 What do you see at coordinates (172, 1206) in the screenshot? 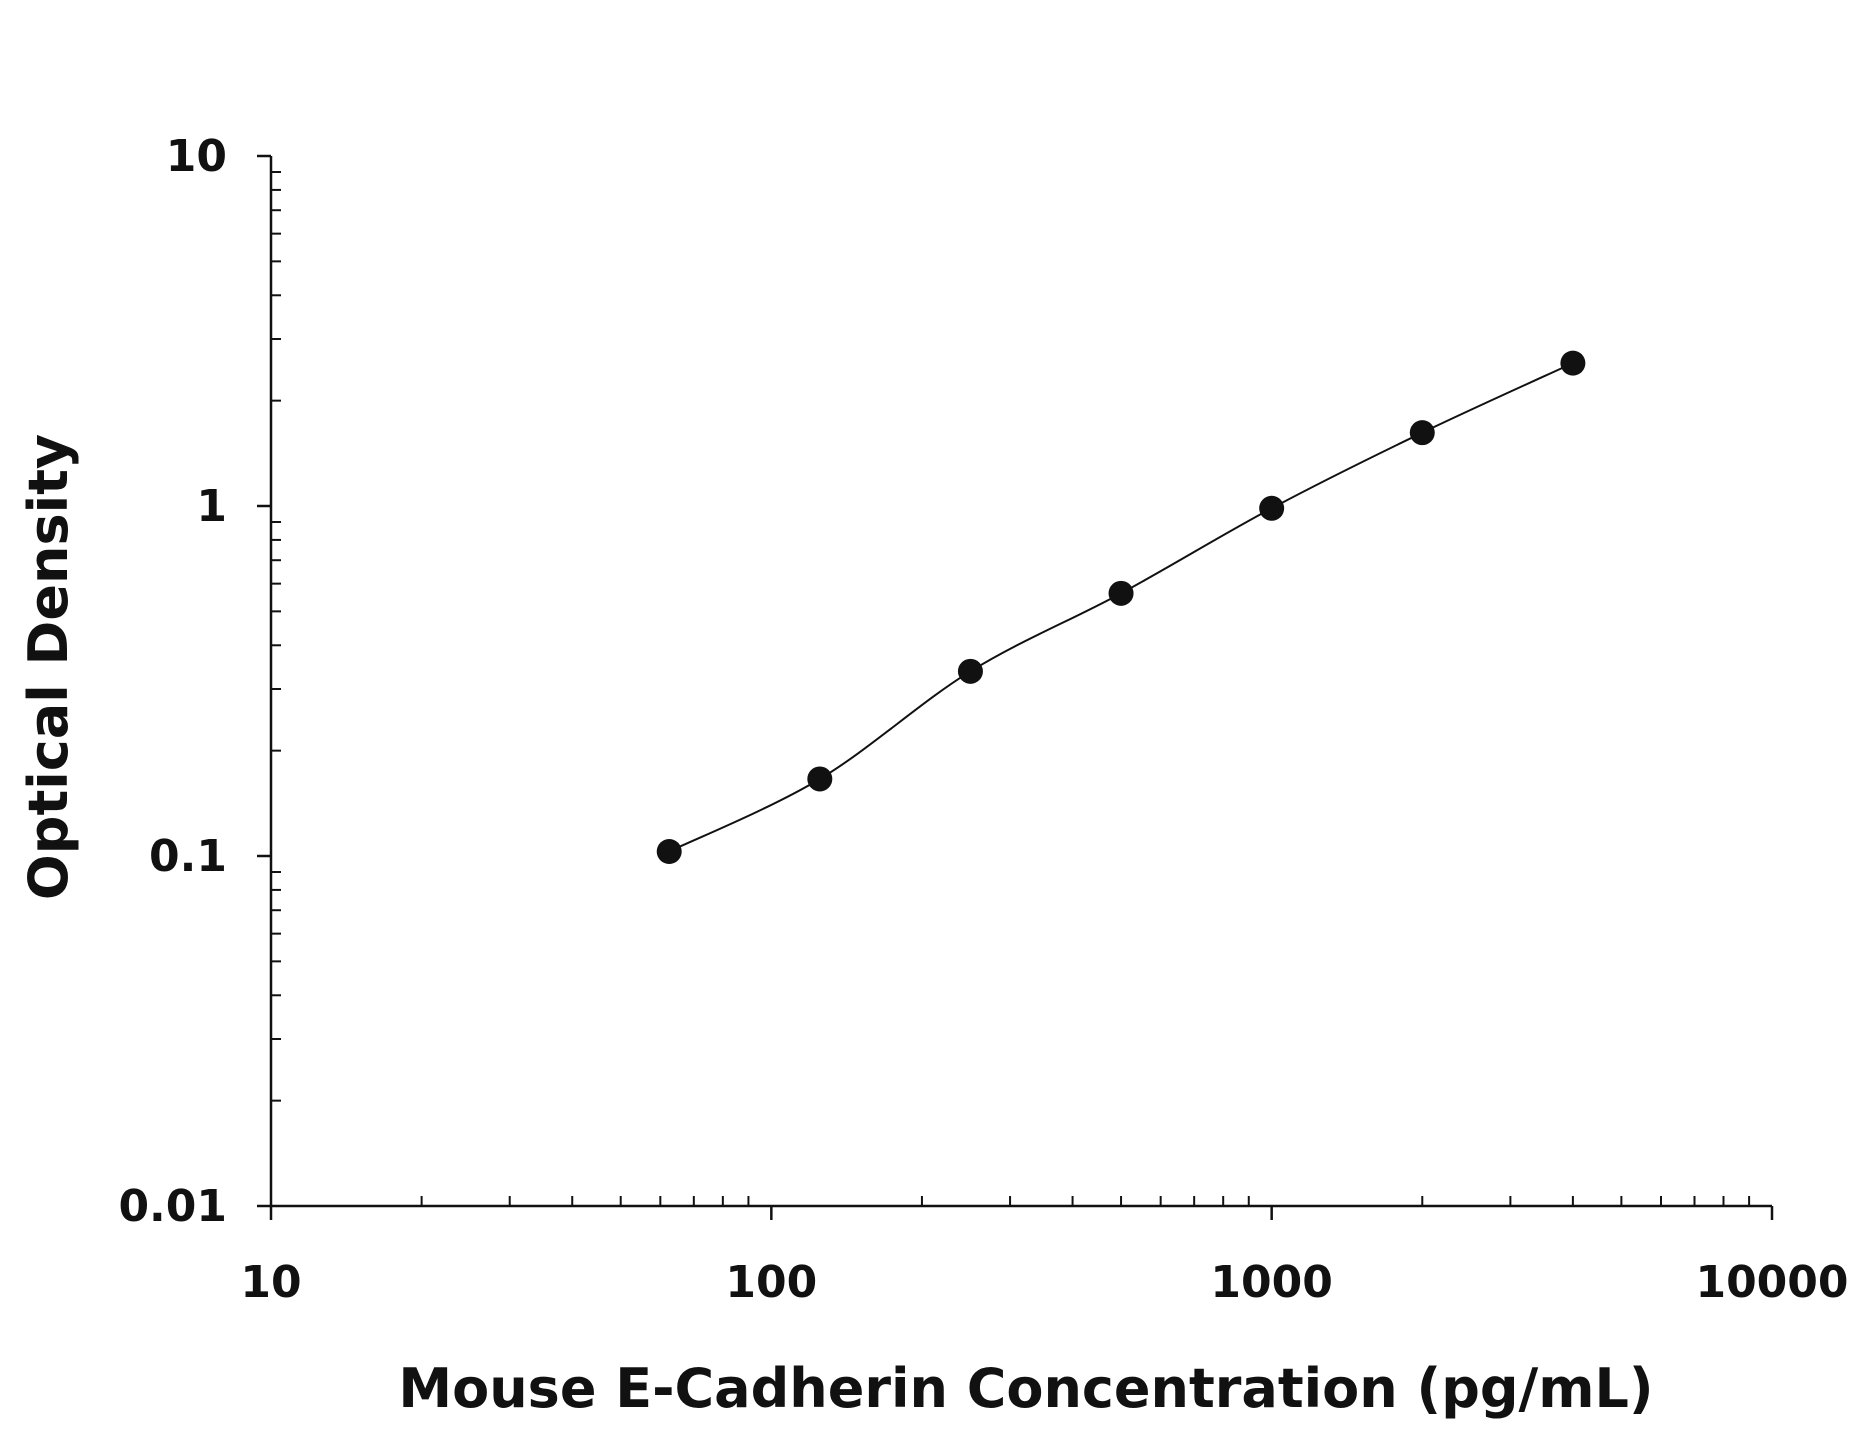
I see `y-tick-label: 0.01` at bounding box center [172, 1206].